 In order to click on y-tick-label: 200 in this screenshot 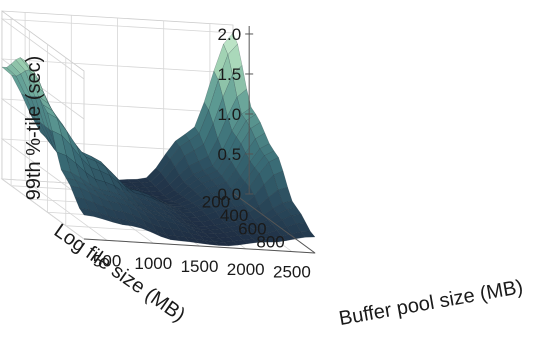, I will do `click(216, 202)`.